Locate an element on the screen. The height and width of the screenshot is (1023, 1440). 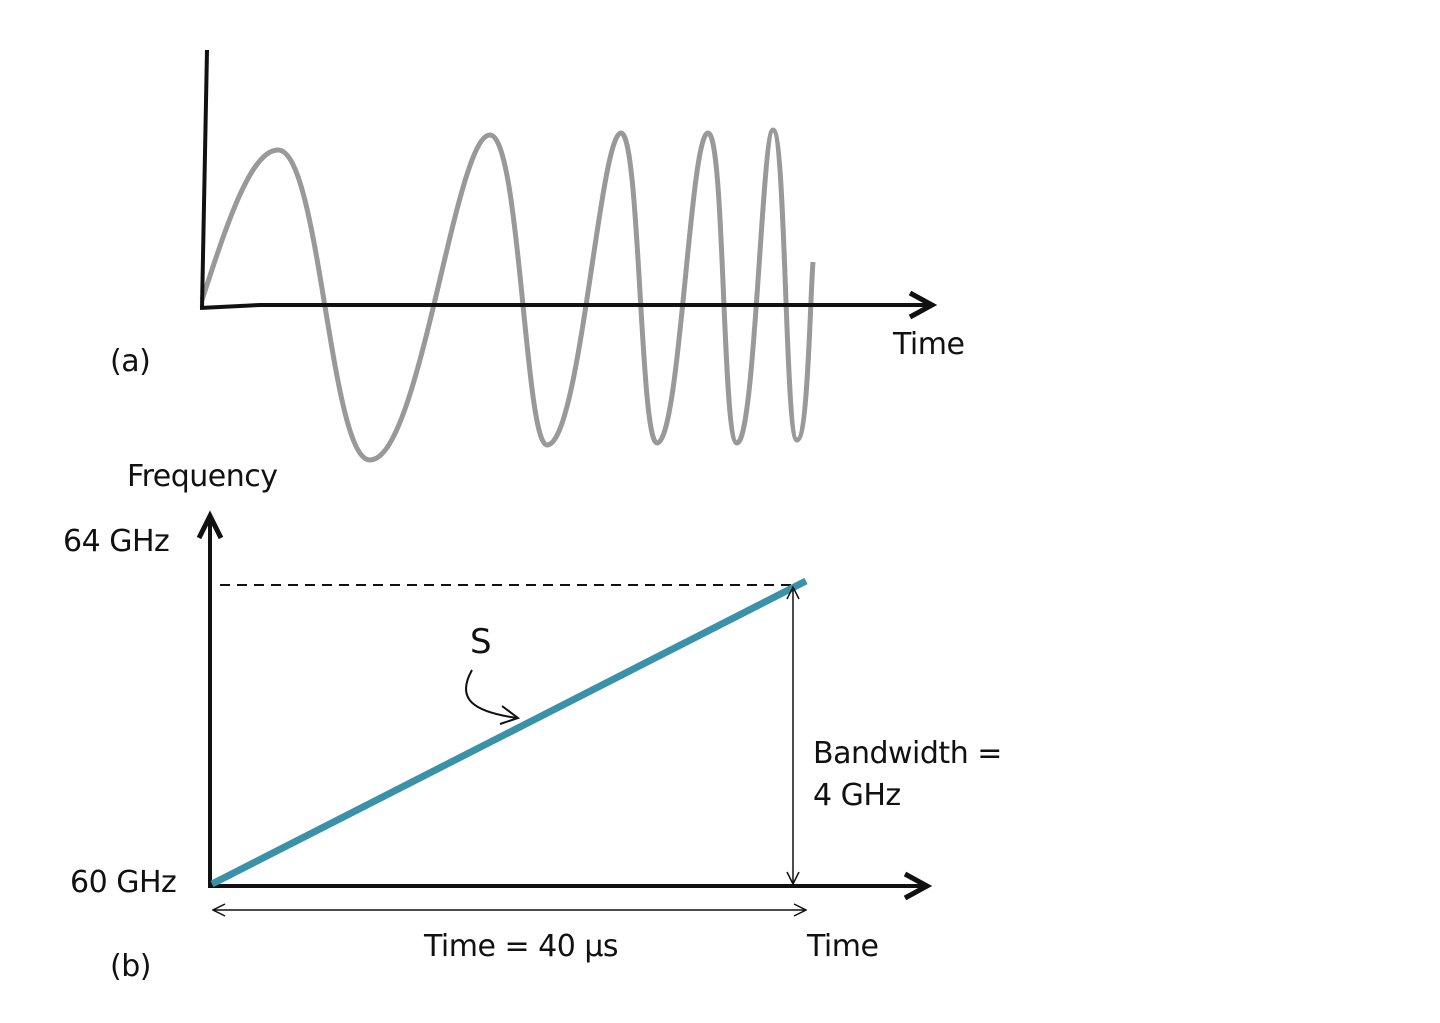
b-x-axis-label: Time is located at coordinates (843, 946).